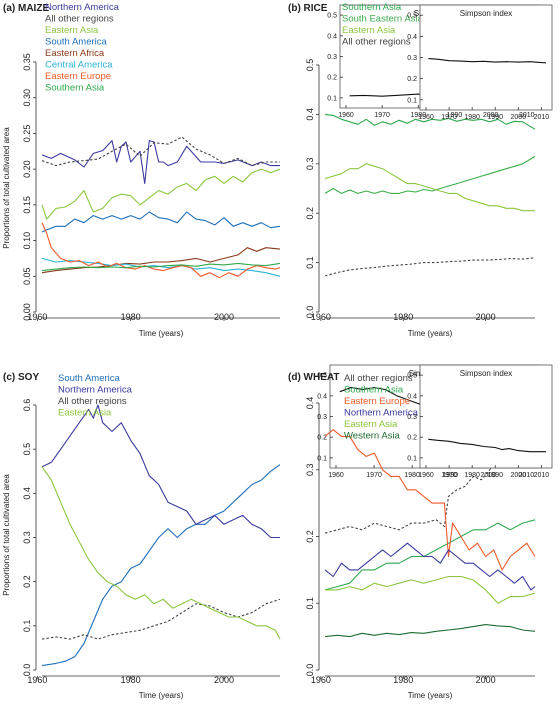 The image size is (560, 711). What do you see at coordinates (161, 260) in the screenshot?
I see `series-line-eastern-africa` at bounding box center [161, 260].